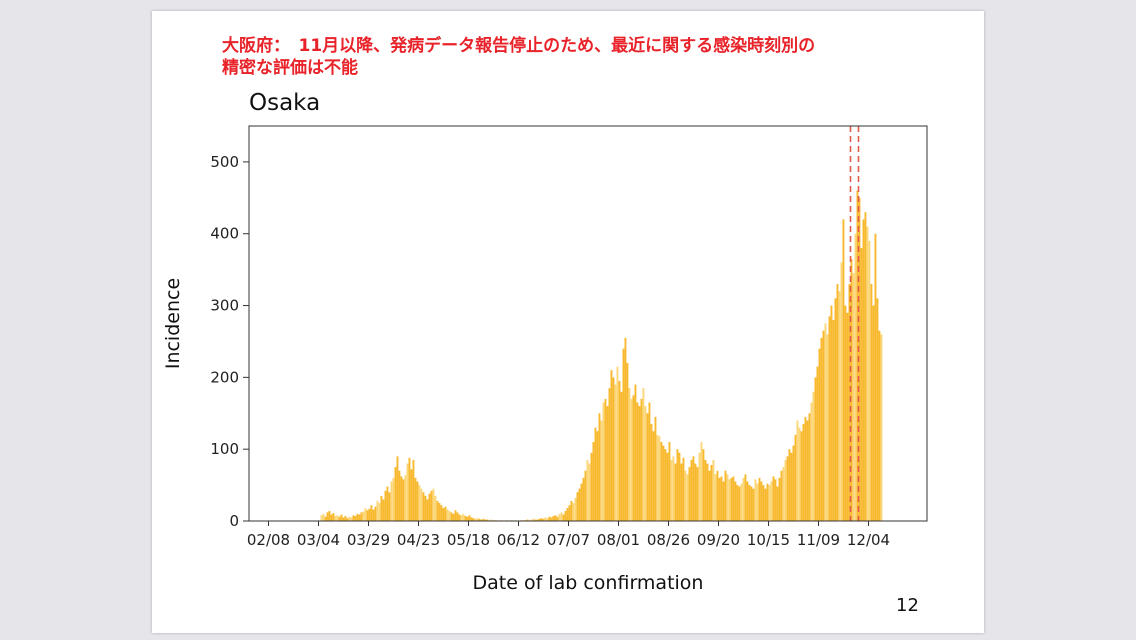  Describe the element at coordinates (818, 540) in the screenshot. I see `x-tick-label: 11/09` at that location.